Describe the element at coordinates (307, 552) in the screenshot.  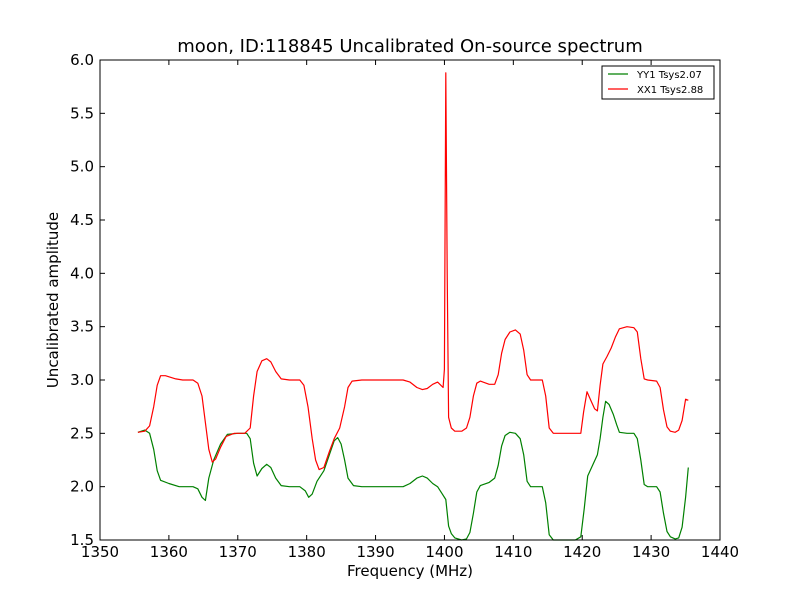
I see `x-tick-label: 1380` at that location.